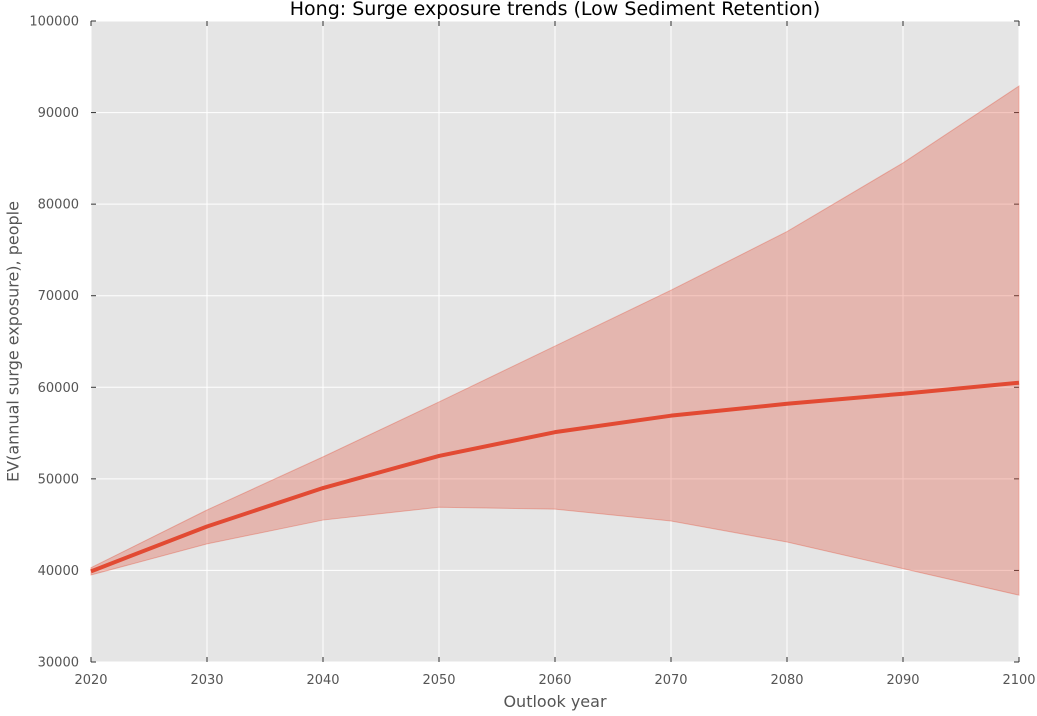  I want to click on y-tick-label: 90000, so click(58, 113).